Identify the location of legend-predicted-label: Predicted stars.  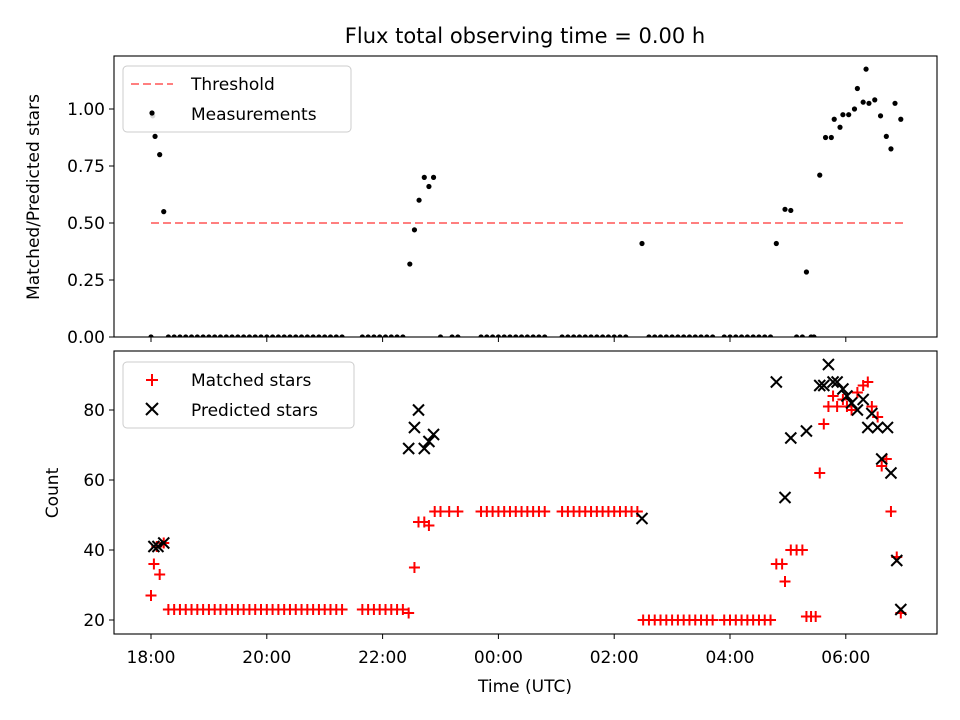
(254, 411).